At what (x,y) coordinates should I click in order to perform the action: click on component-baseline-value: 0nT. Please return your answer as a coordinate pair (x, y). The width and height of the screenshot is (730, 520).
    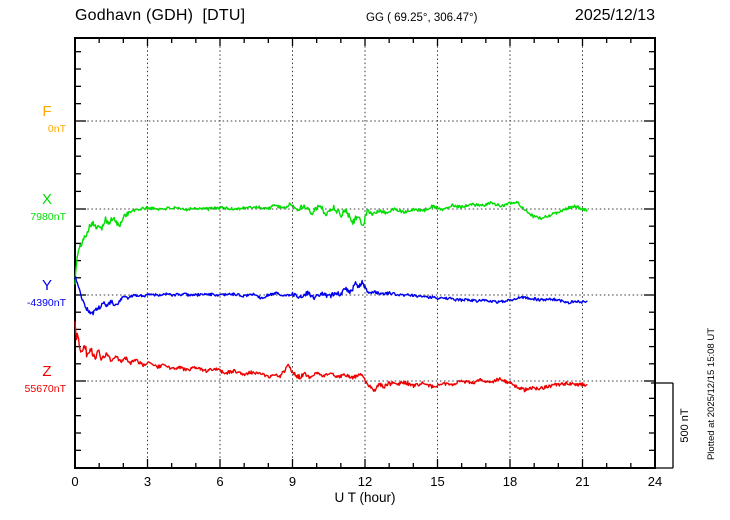
    Looking at the image, I should click on (56, 129).